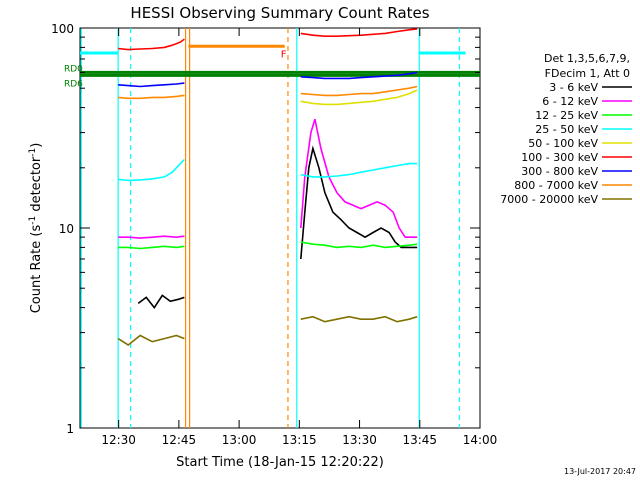 This screenshot has height=480, width=640. Describe the element at coordinates (559, 157) in the screenshot. I see `legend-label-5: 100 - 300 keV` at that location.